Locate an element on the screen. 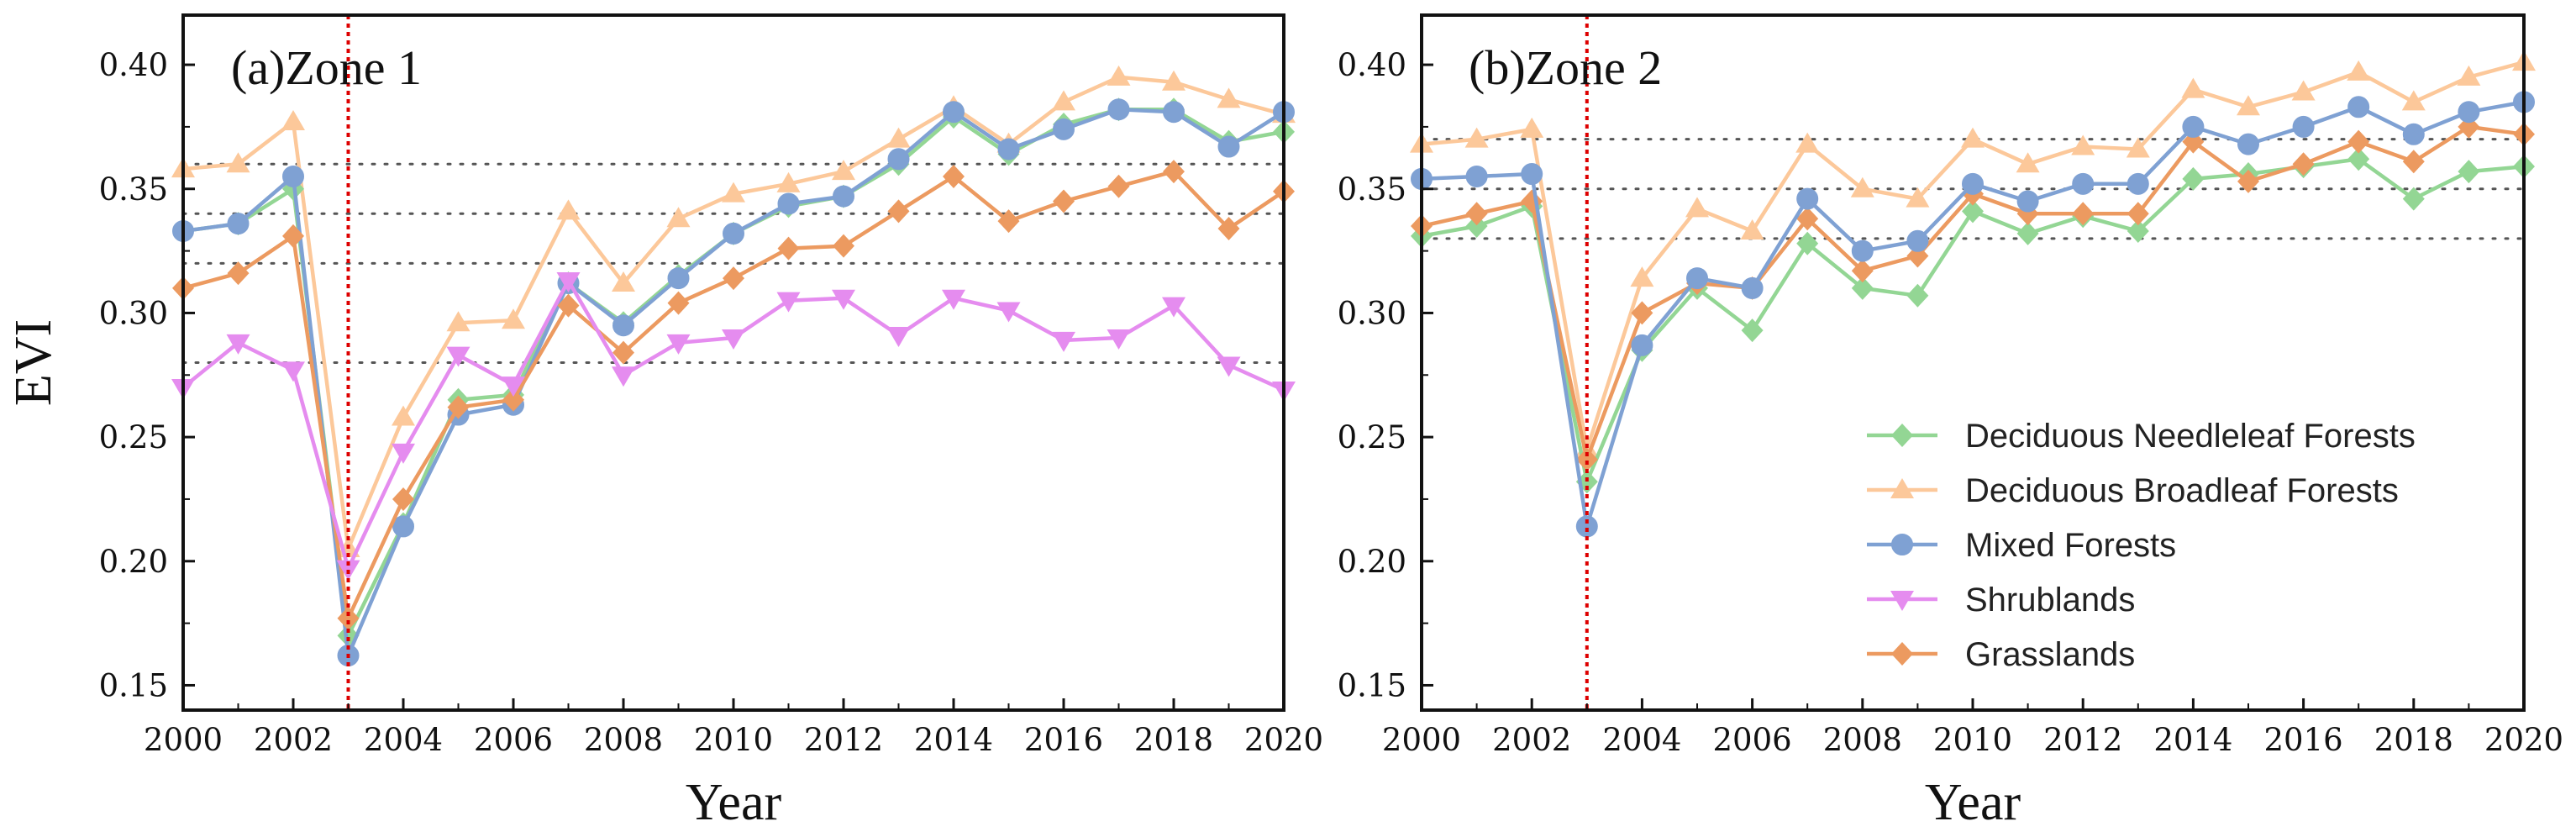 This screenshot has height=837, width=2576. x-axis-title: Year is located at coordinates (734, 802).